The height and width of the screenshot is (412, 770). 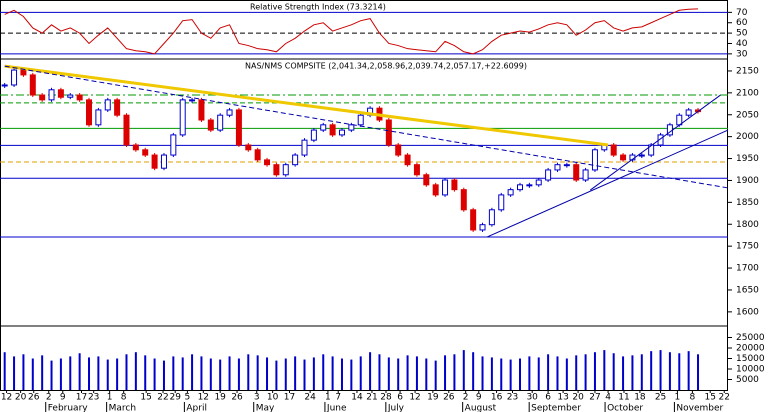 What do you see at coordinates (124, 398) in the screenshot?
I see `x-tick-label: 8` at bounding box center [124, 398].